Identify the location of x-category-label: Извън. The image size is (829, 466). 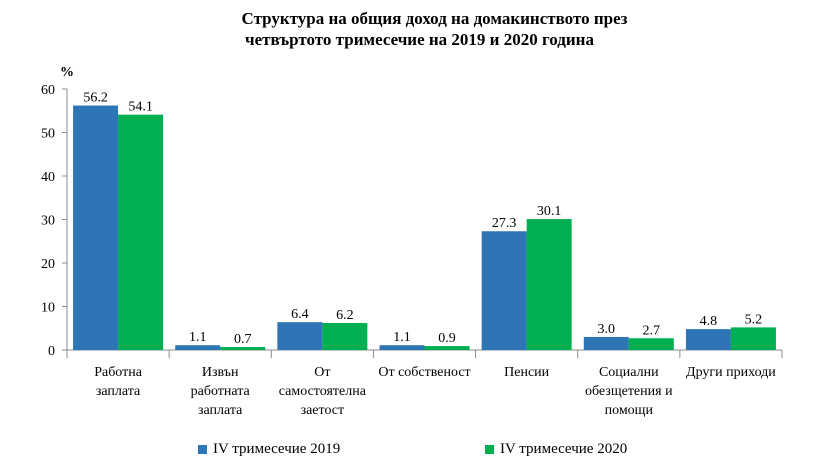
(220, 372).